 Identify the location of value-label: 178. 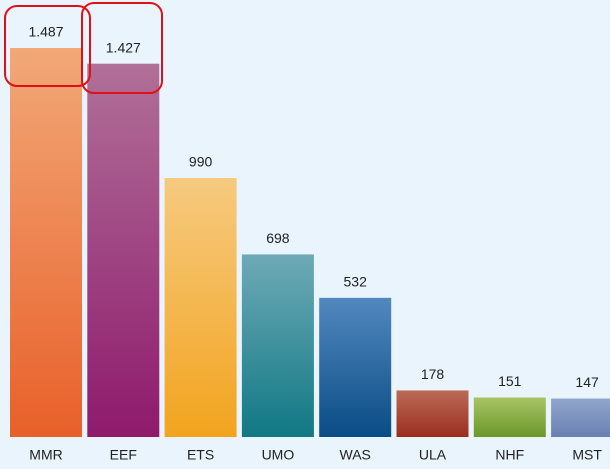
(433, 374).